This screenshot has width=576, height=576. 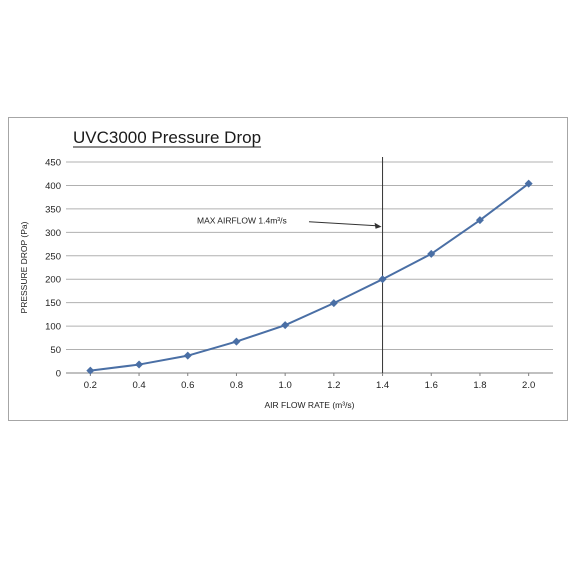 I want to click on y-tick-label: 100, so click(x=53, y=327).